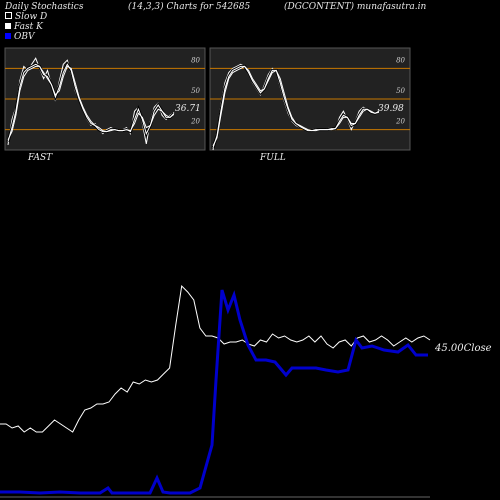 The image size is (500, 500). I want to click on legend-label-slow-d: Slow D, so click(31, 17).